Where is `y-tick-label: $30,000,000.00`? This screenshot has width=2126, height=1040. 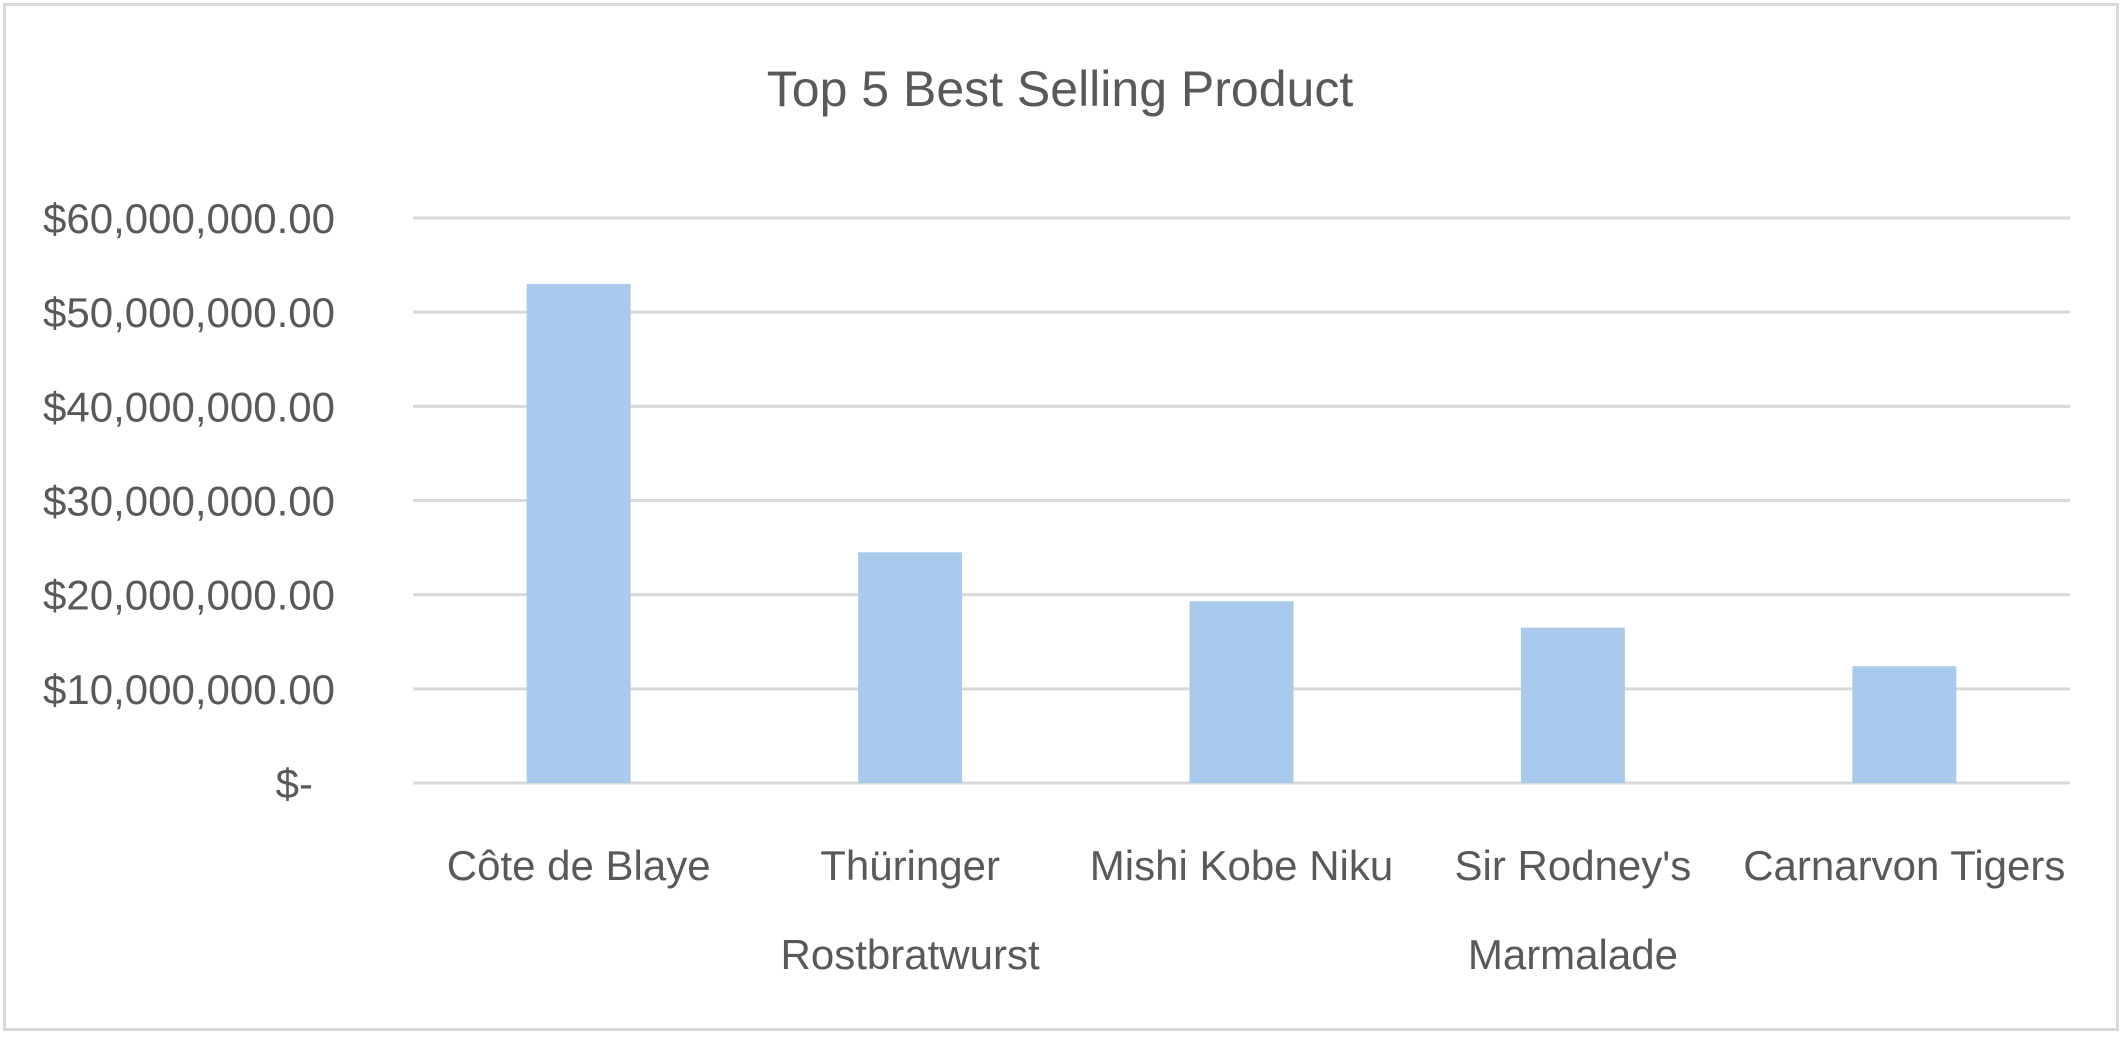 y-tick-label: $30,000,000.00 is located at coordinates (189, 501).